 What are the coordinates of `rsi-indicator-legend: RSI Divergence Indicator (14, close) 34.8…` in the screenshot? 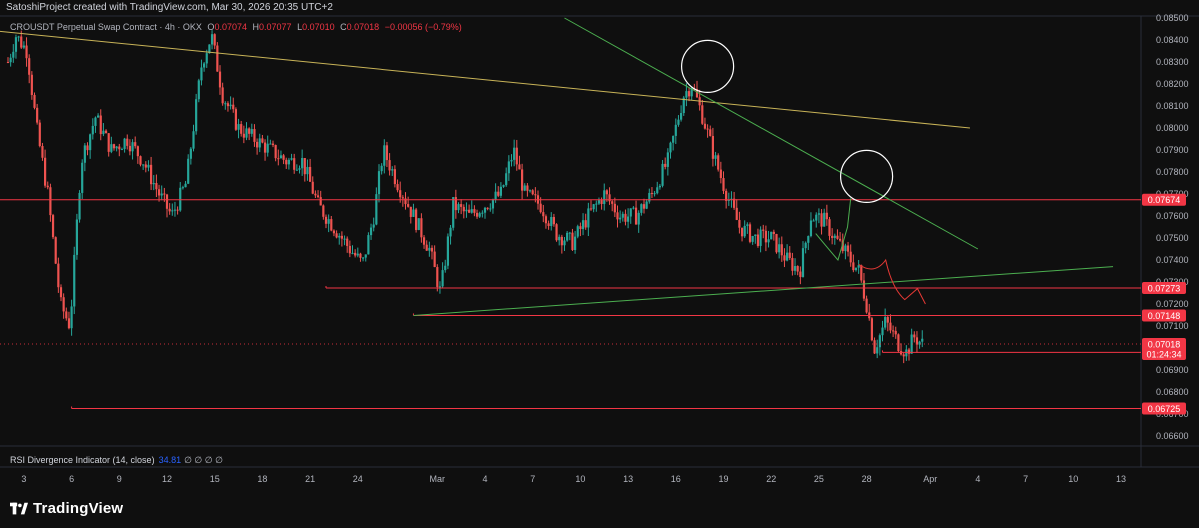 It's located at (116, 460).